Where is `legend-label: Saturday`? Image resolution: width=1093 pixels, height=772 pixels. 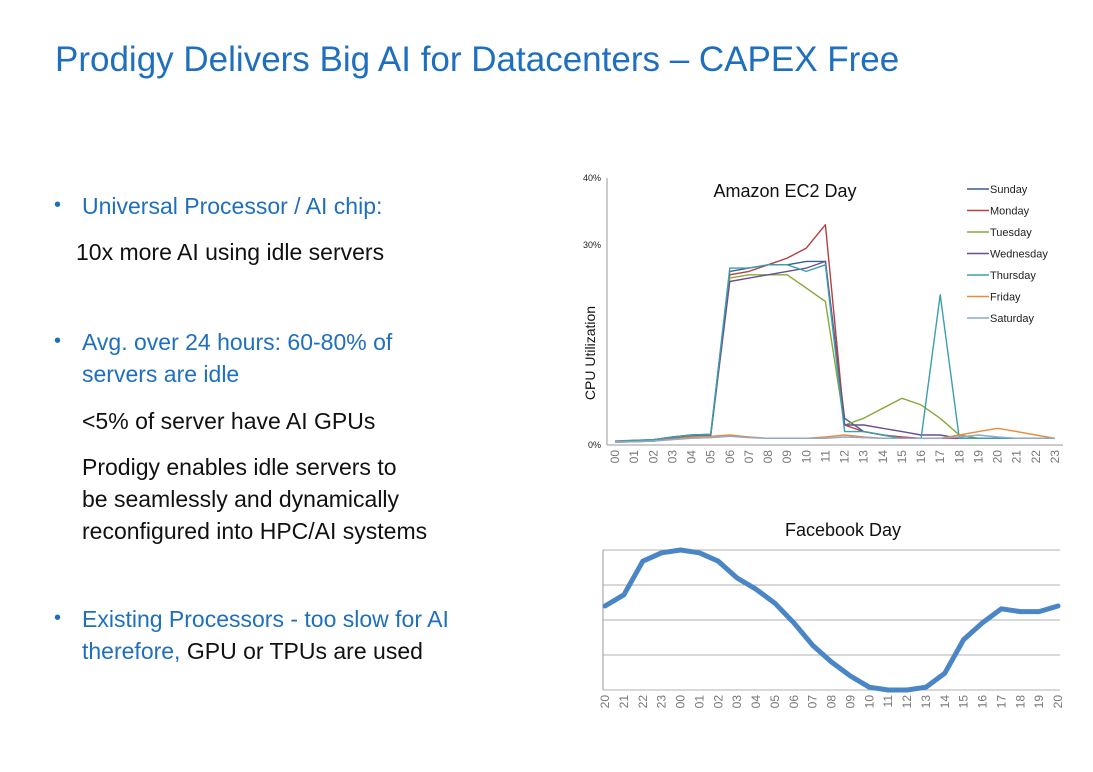
legend-label: Saturday is located at coordinates (1012, 319).